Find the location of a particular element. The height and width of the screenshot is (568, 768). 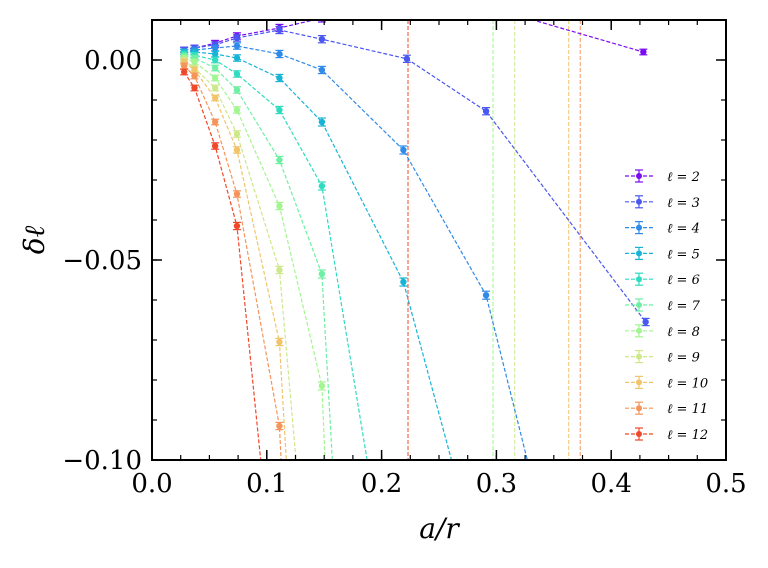

x-tick-label: 0.0 is located at coordinates (151, 484).